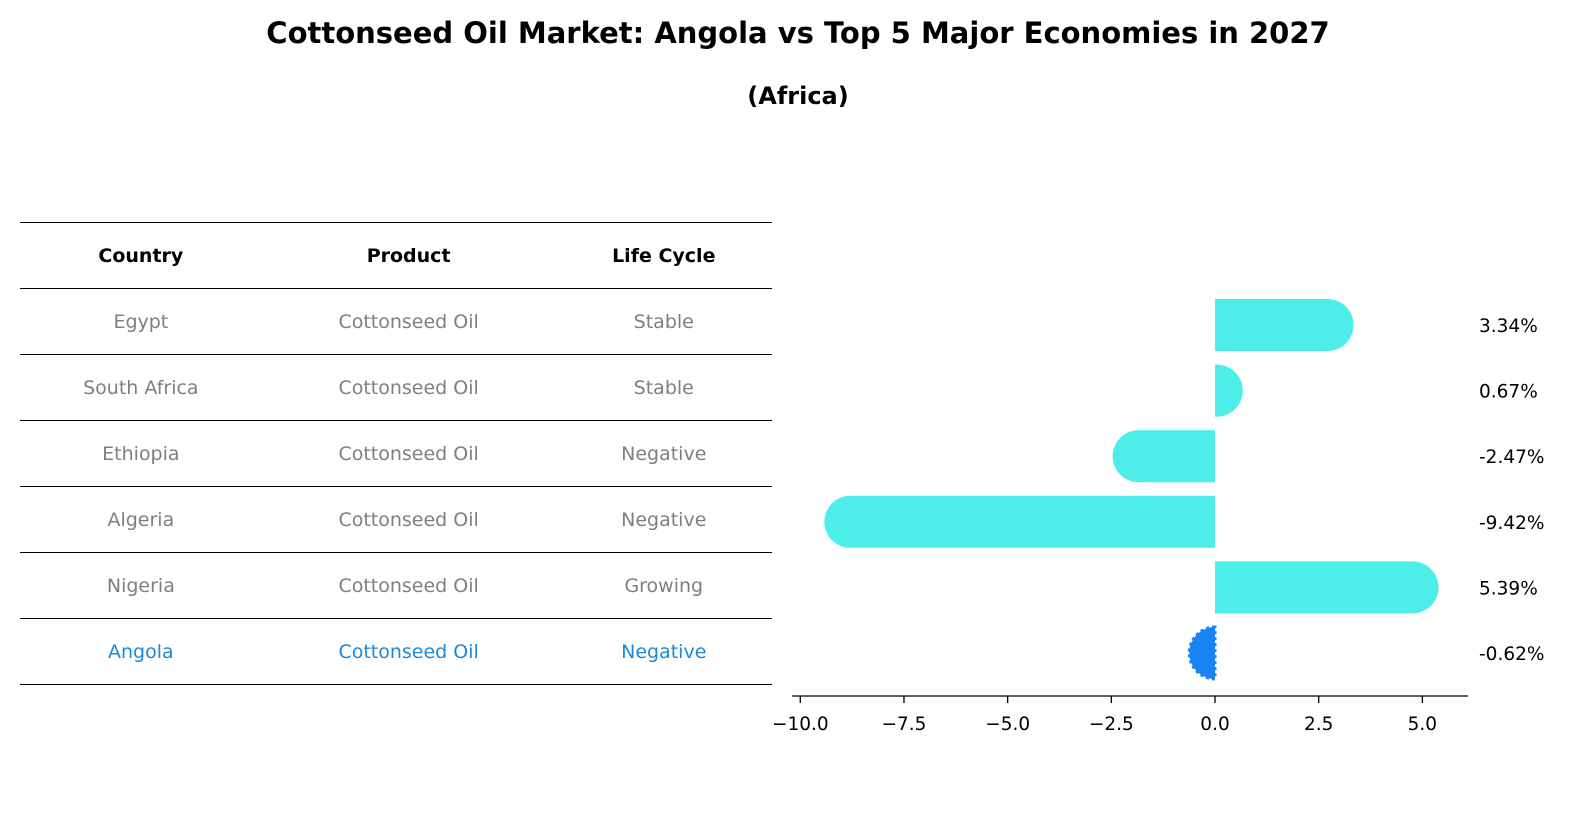 Image resolution: width=1596 pixels, height=823 pixels. Describe the element at coordinates (1007, 724) in the screenshot. I see `x-tick-label: −5.0` at that location.